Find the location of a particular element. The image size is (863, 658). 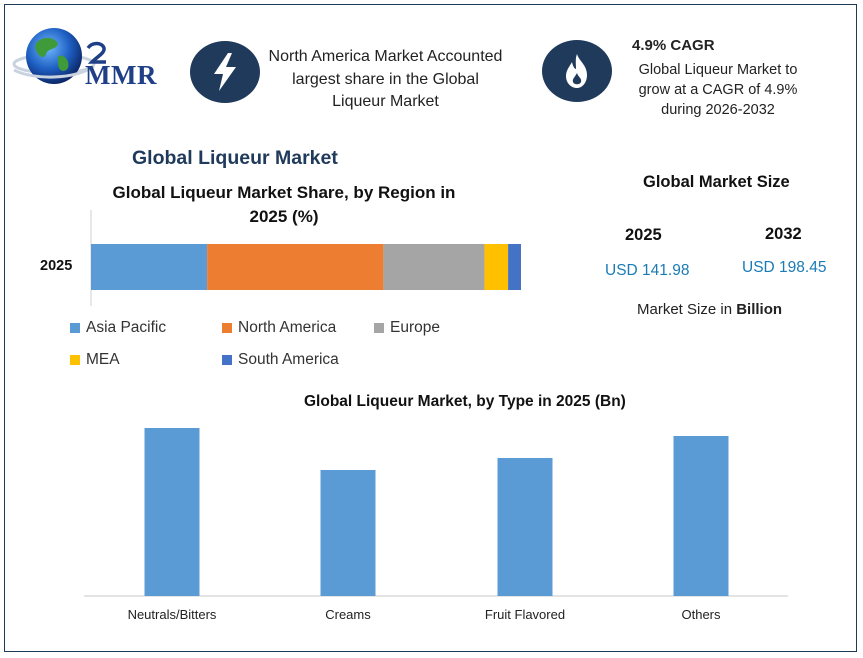

legend-label: Europe is located at coordinates (415, 327).